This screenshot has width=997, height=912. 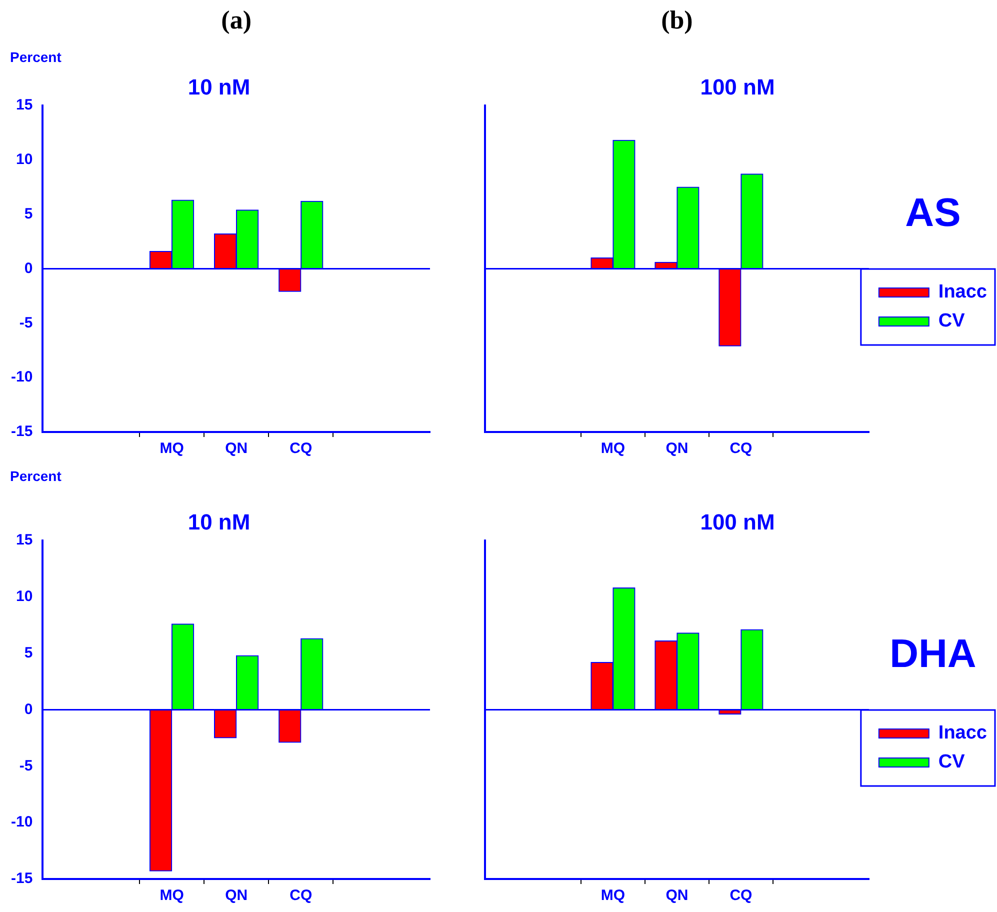 I want to click on legend-title: DHA, so click(x=933, y=654).